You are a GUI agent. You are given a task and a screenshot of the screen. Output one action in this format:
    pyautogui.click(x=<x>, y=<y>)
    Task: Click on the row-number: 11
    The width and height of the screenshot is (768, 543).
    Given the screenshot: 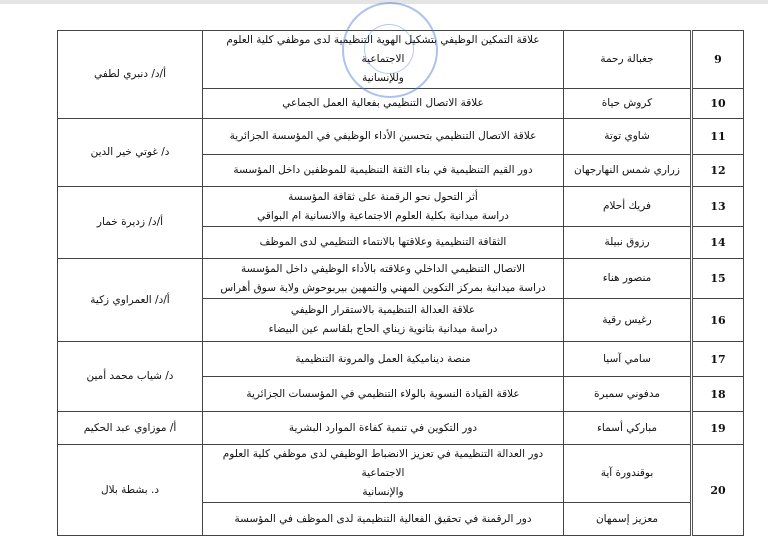 What is the action you would take?
    pyautogui.click(x=717, y=136)
    